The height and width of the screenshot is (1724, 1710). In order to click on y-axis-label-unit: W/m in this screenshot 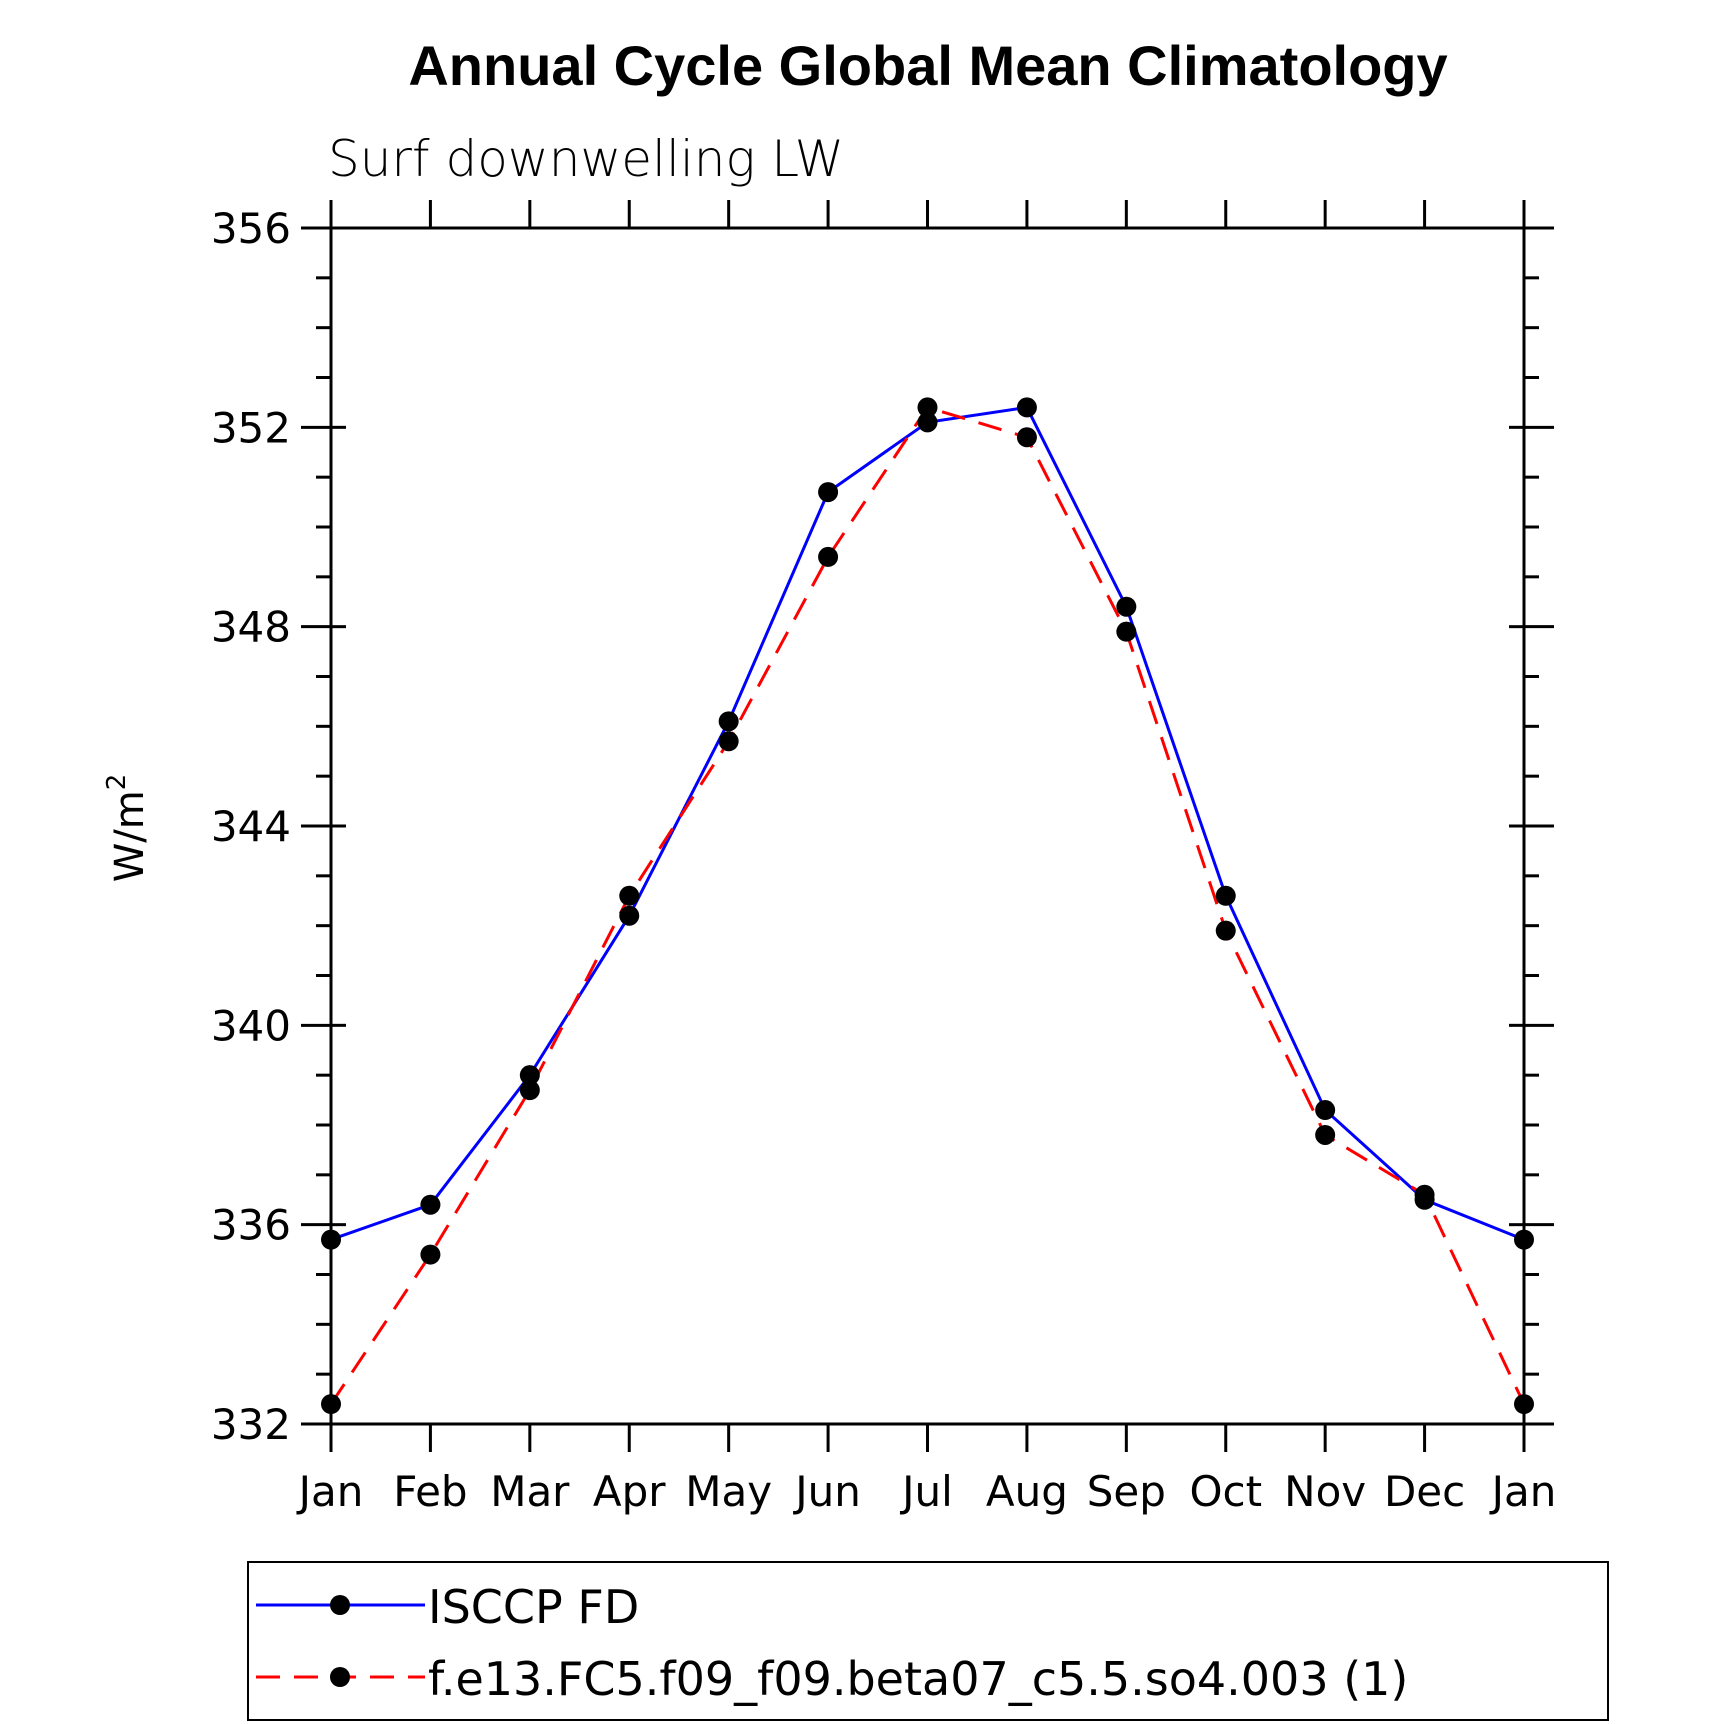, I will do `click(130, 836)`.